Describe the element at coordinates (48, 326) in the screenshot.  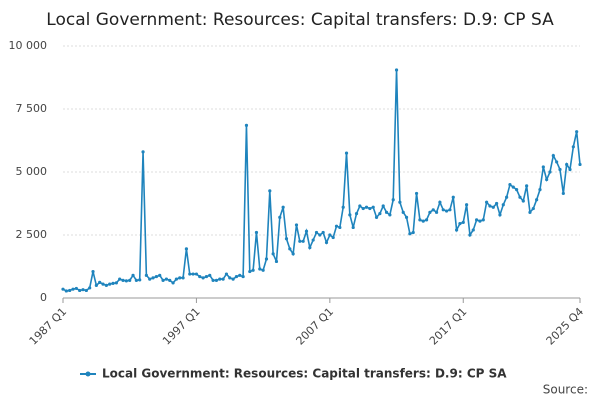
I see `x-tick-label: 1987 Q1` at that location.